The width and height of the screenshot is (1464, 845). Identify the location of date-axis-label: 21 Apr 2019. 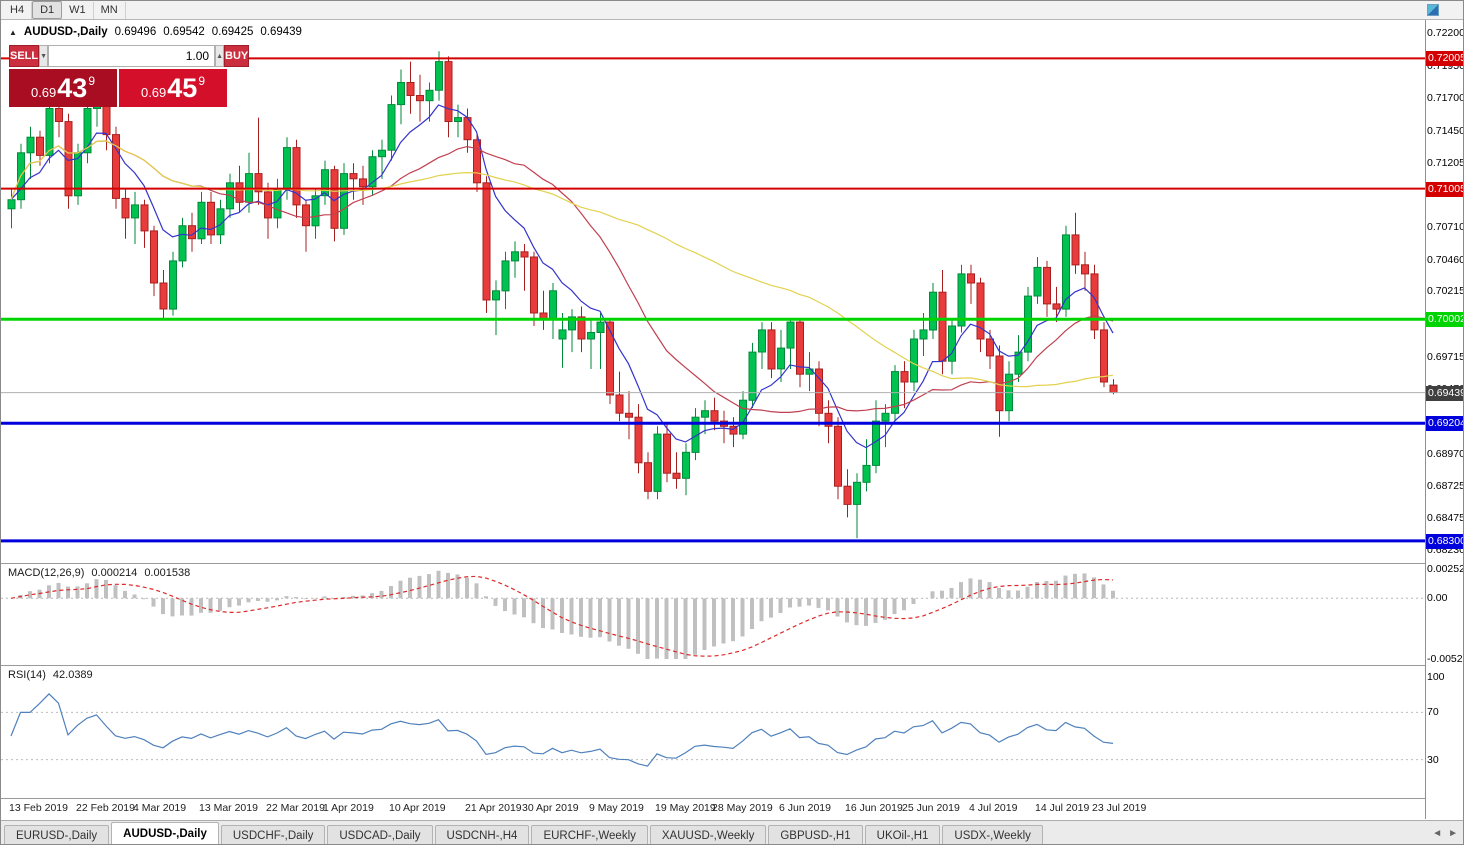
(493, 808).